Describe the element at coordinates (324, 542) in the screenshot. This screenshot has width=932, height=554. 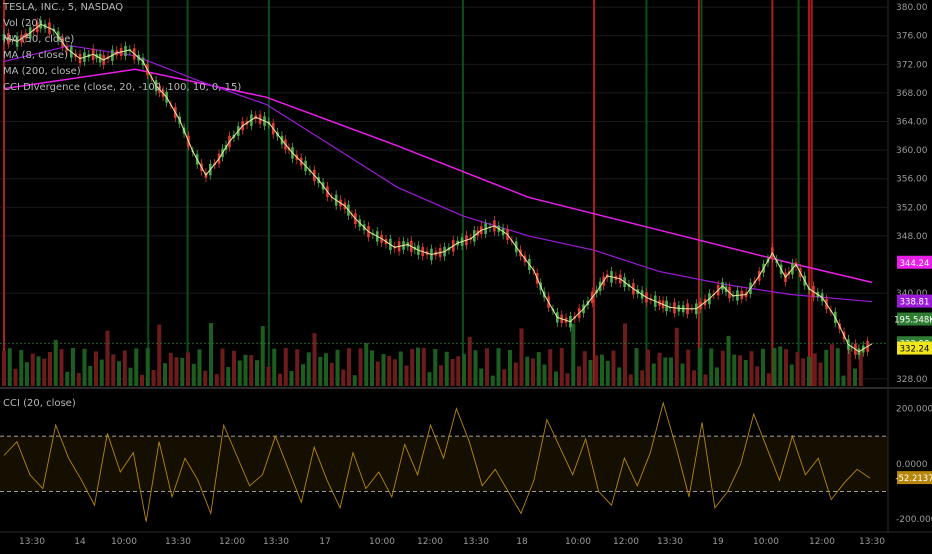
I see `time-tick-label: 17` at that location.